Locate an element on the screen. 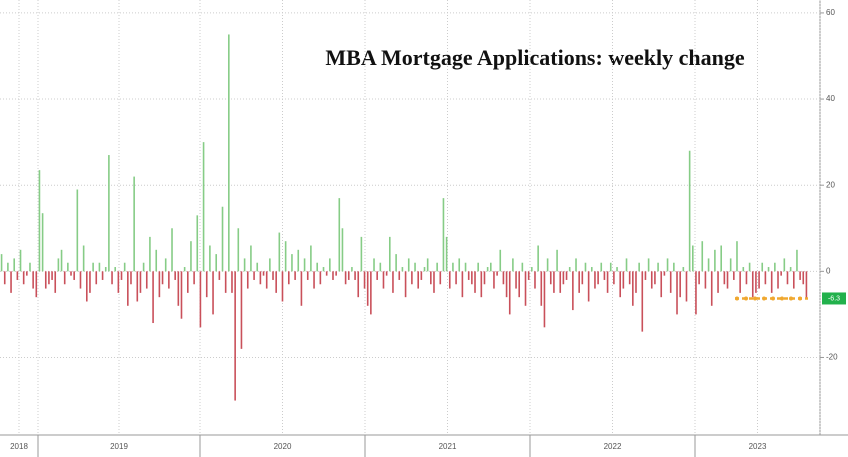 This screenshot has height=457, width=848. last-value-label: -6.3 is located at coordinates (834, 298).